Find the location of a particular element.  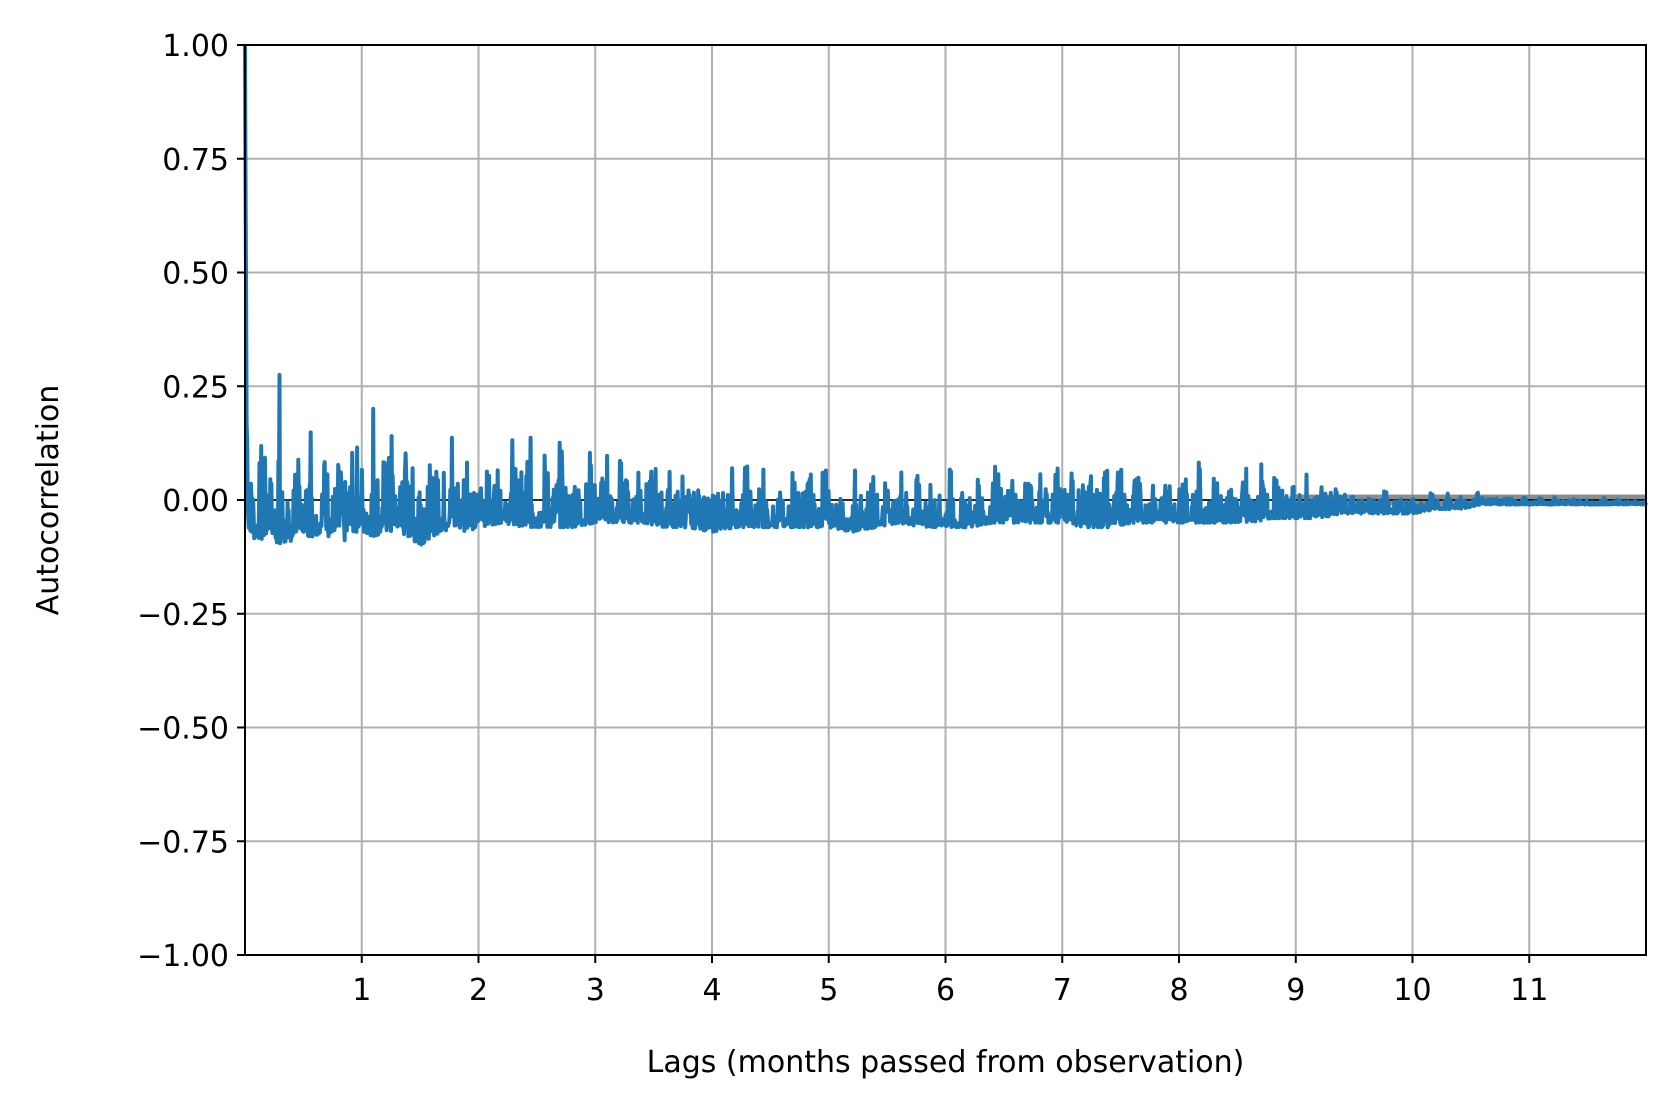

y-tick-label: −0.75 is located at coordinates (183, 842).